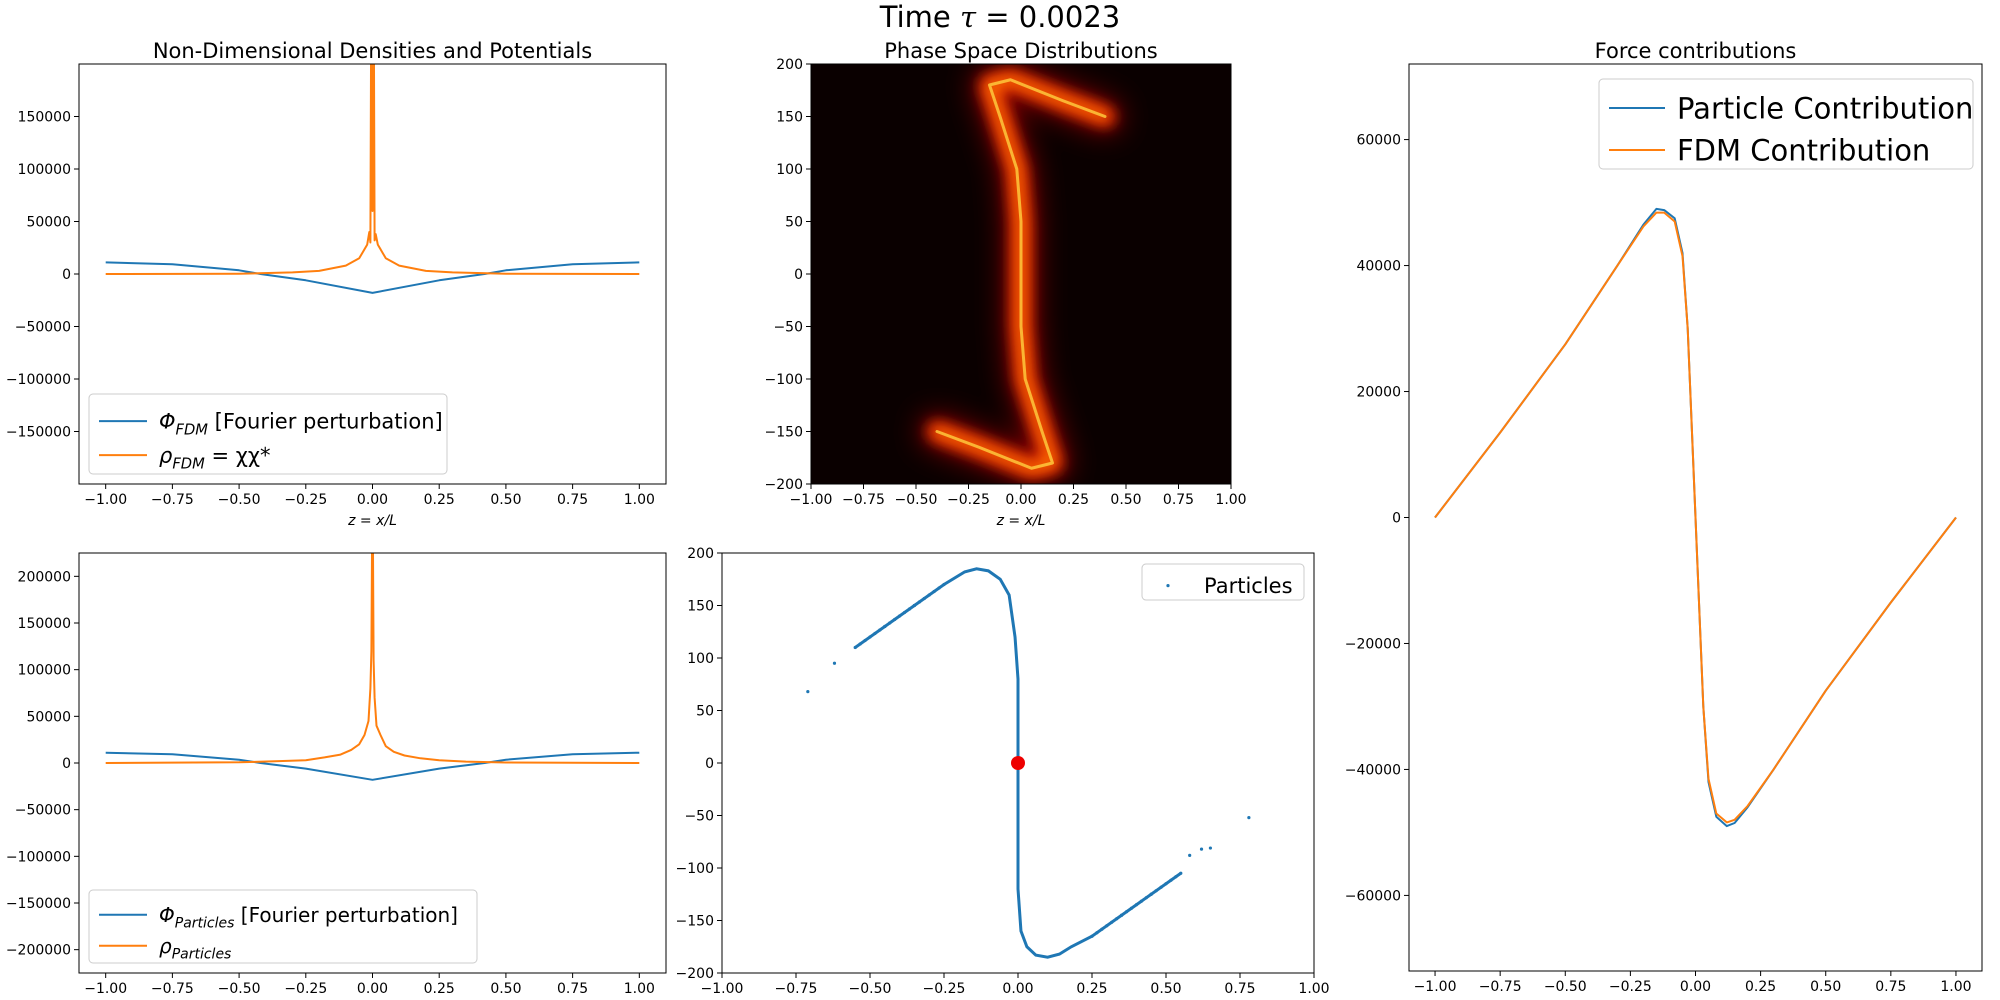 Image resolution: width=2000 pixels, height=1000 pixels. What do you see at coordinates (1248, 586) in the screenshot?
I see `legend-label: Particles` at bounding box center [1248, 586].